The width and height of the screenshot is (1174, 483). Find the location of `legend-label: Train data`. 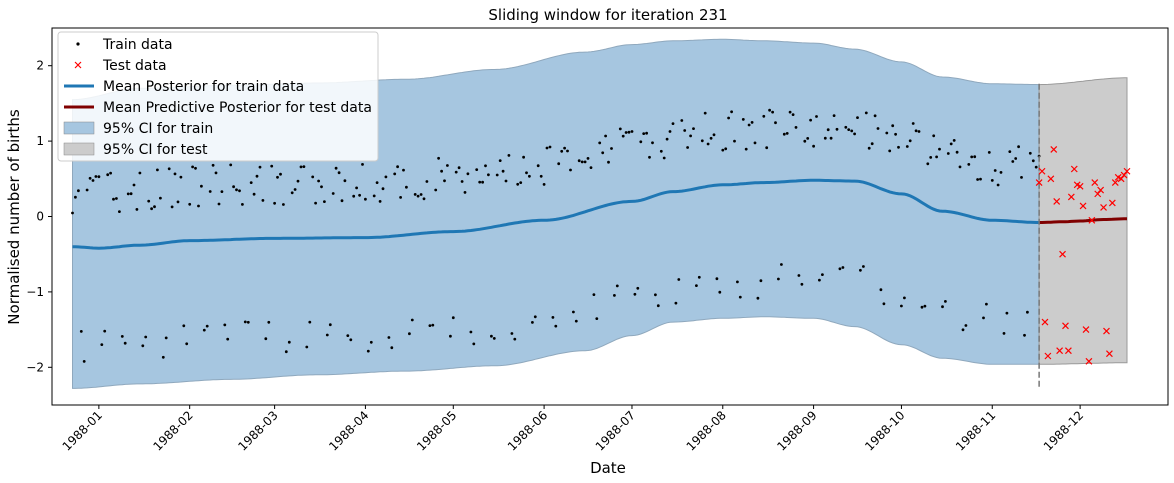

legend-label: Train data is located at coordinates (137, 45).